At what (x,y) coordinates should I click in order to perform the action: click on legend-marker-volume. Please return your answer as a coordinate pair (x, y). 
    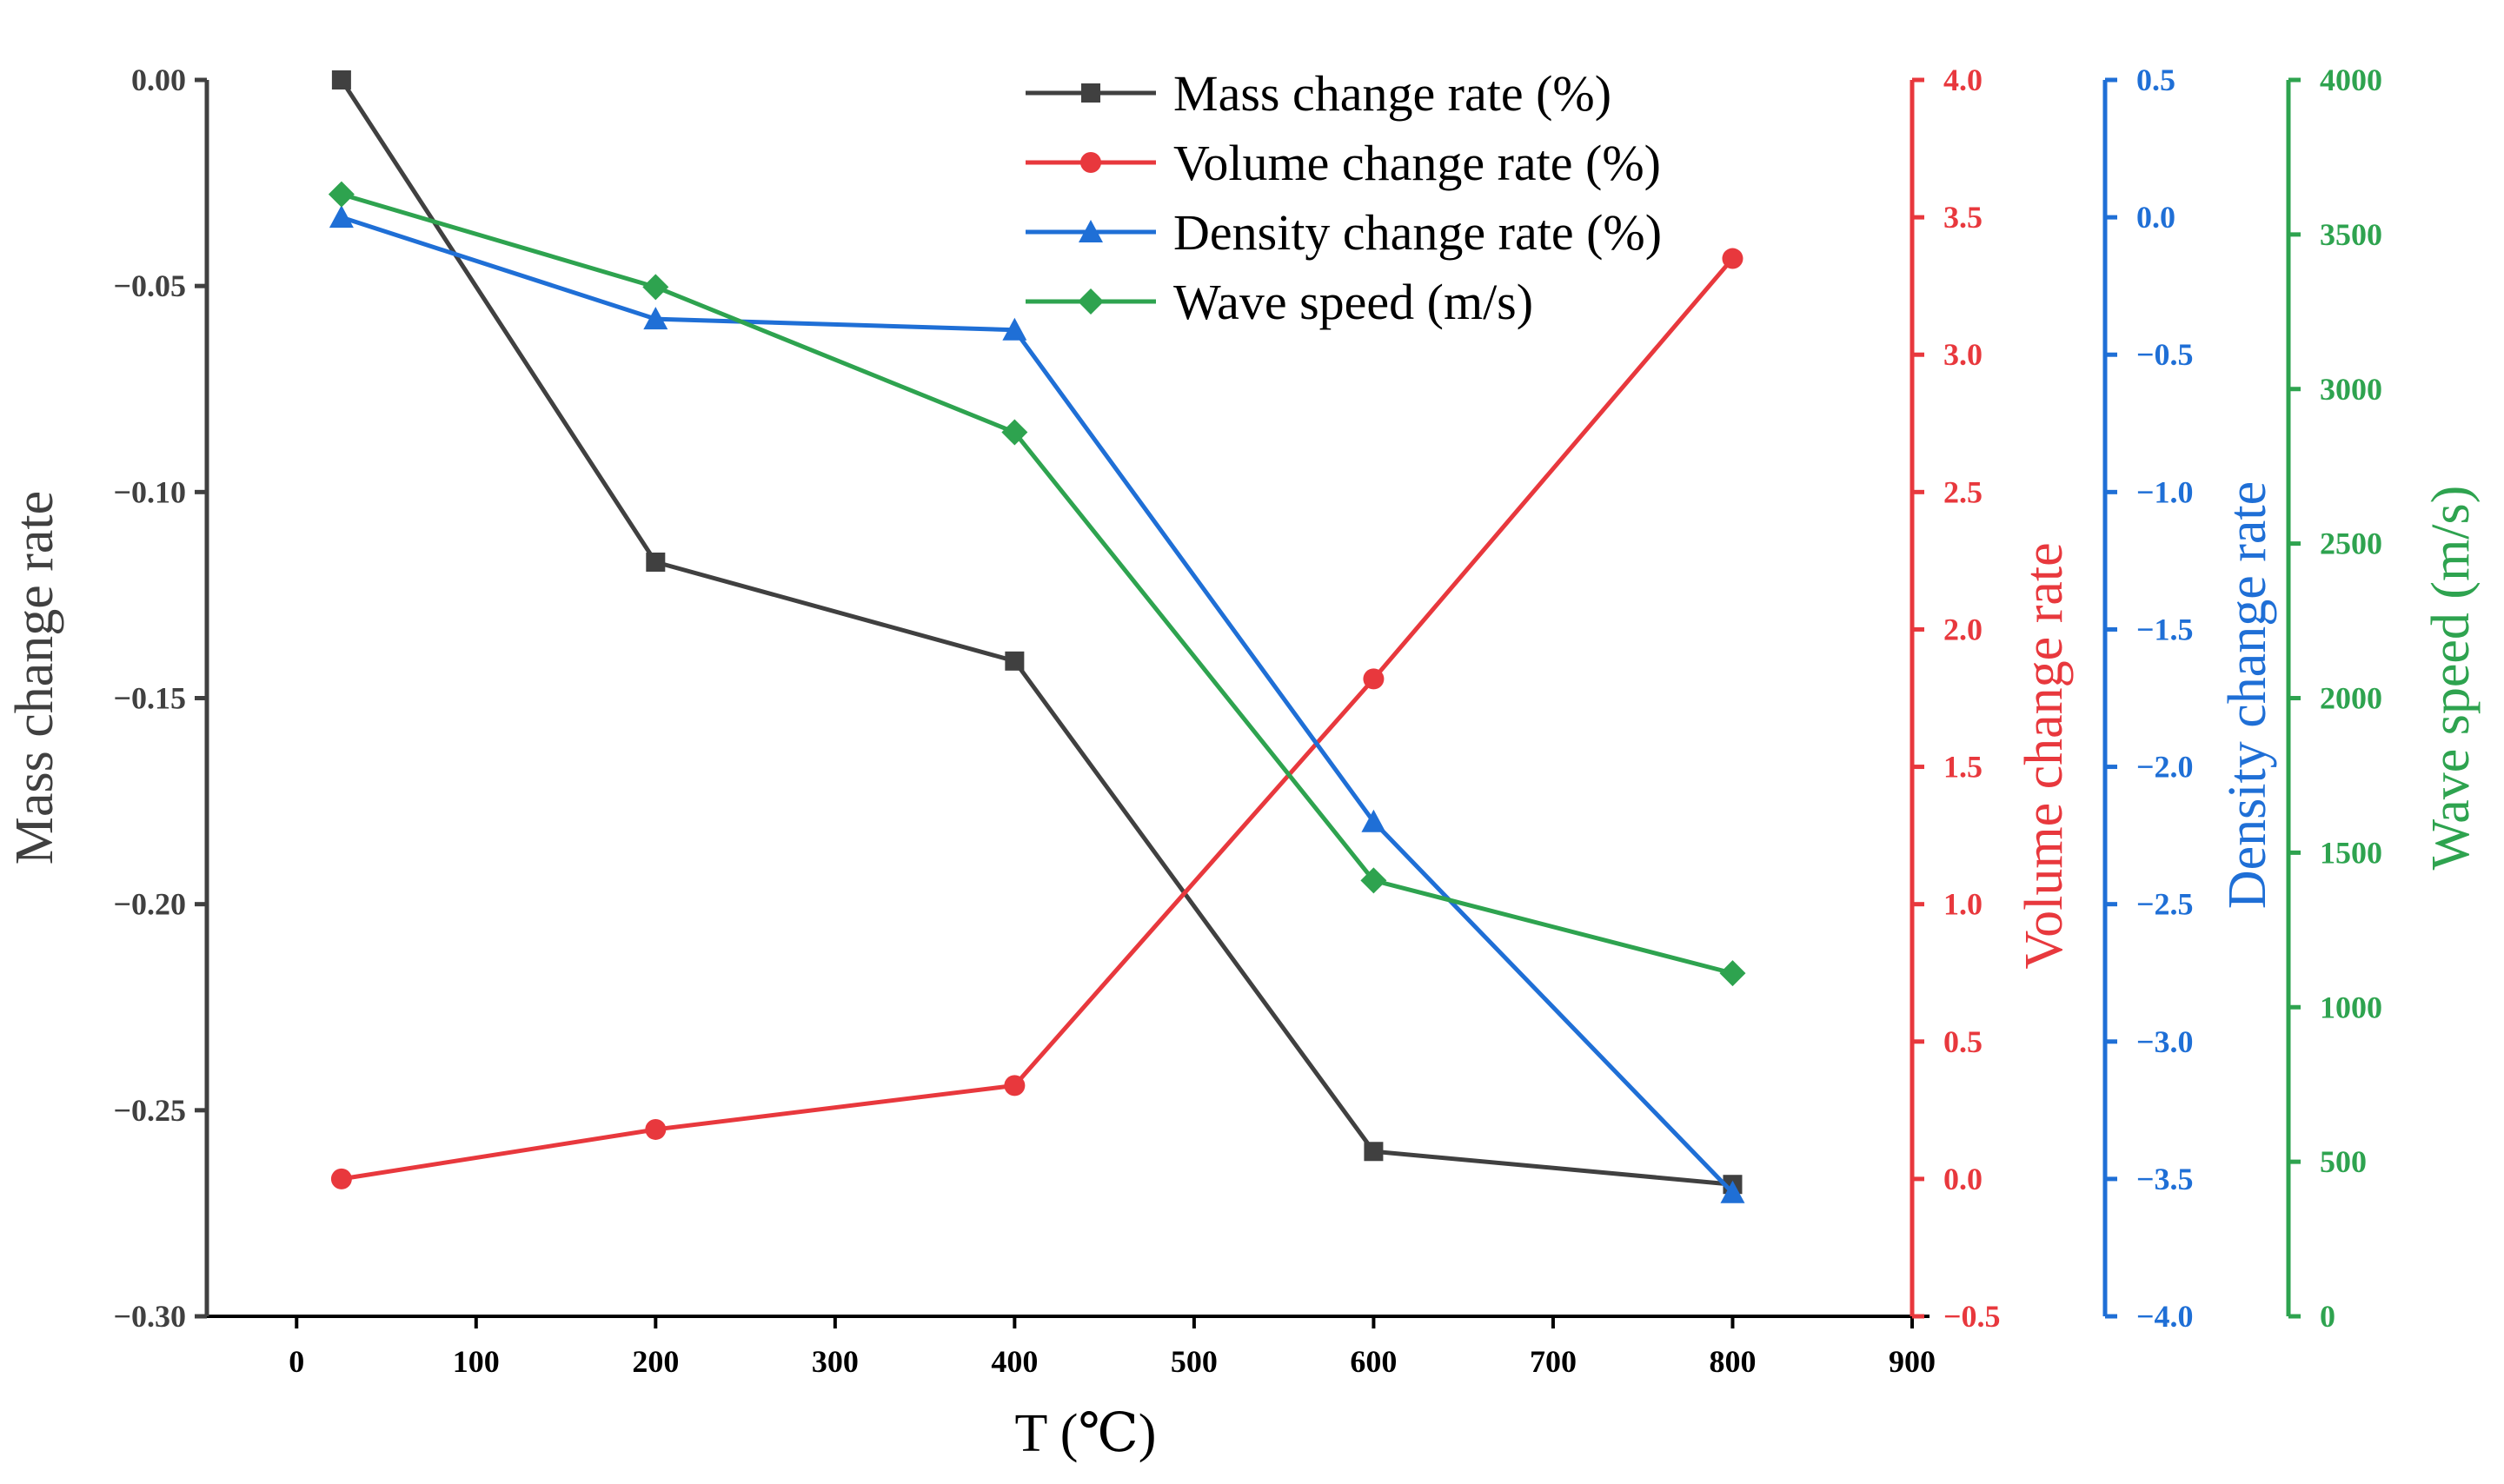
    Looking at the image, I should click on (1090, 162).